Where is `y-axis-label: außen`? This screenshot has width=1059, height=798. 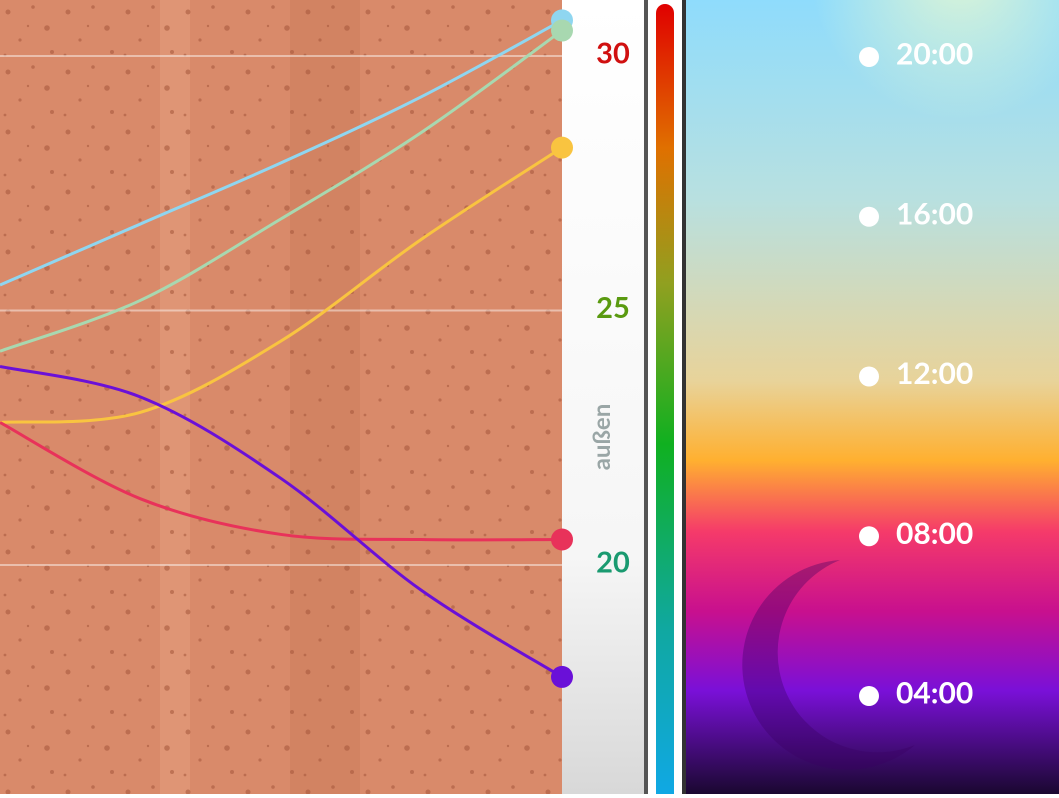
y-axis-label: außen is located at coordinates (601, 437).